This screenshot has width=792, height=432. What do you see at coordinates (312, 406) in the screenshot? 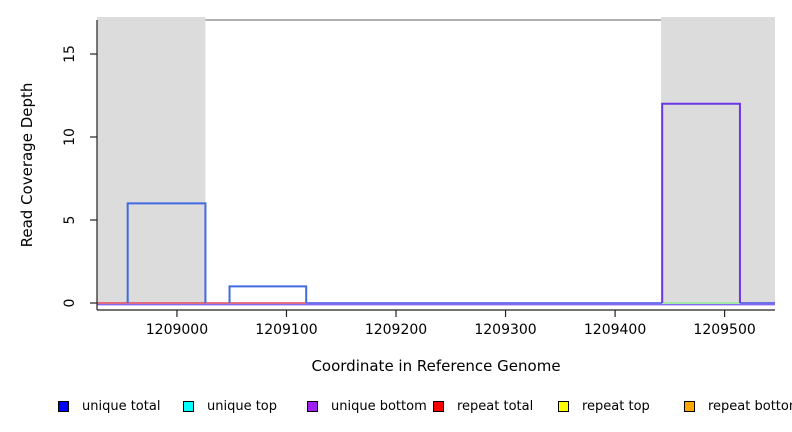
I see `unique-bottom-swatch-icon` at bounding box center [312, 406].